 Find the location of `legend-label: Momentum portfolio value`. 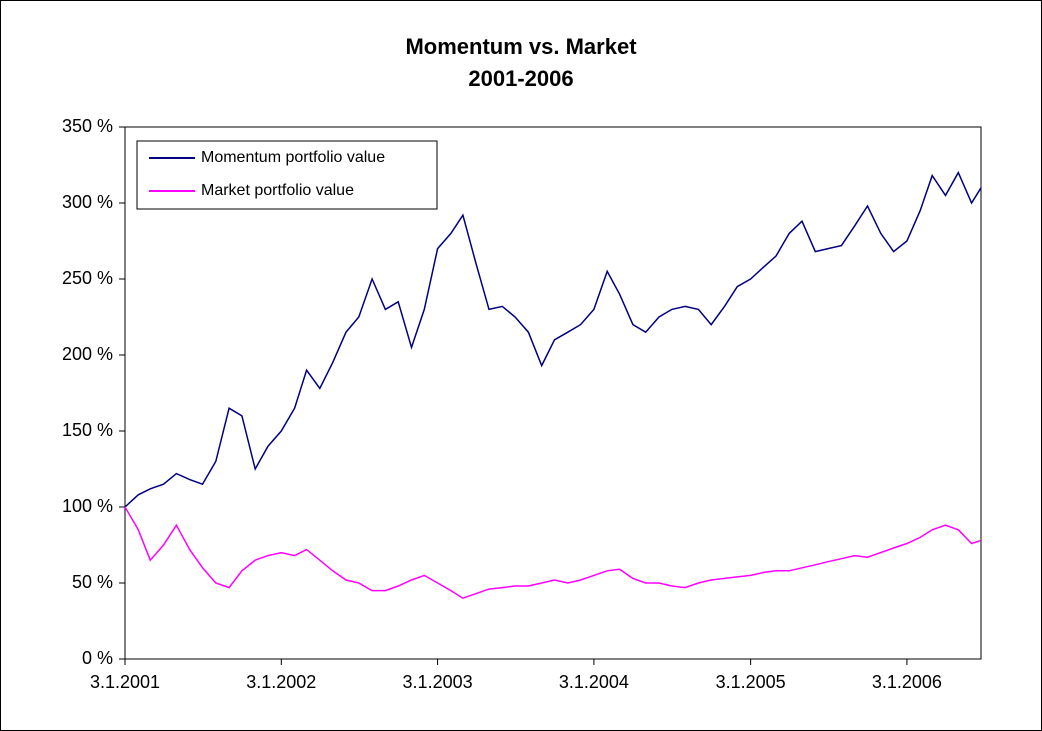

legend-label: Momentum portfolio value is located at coordinates (293, 157).